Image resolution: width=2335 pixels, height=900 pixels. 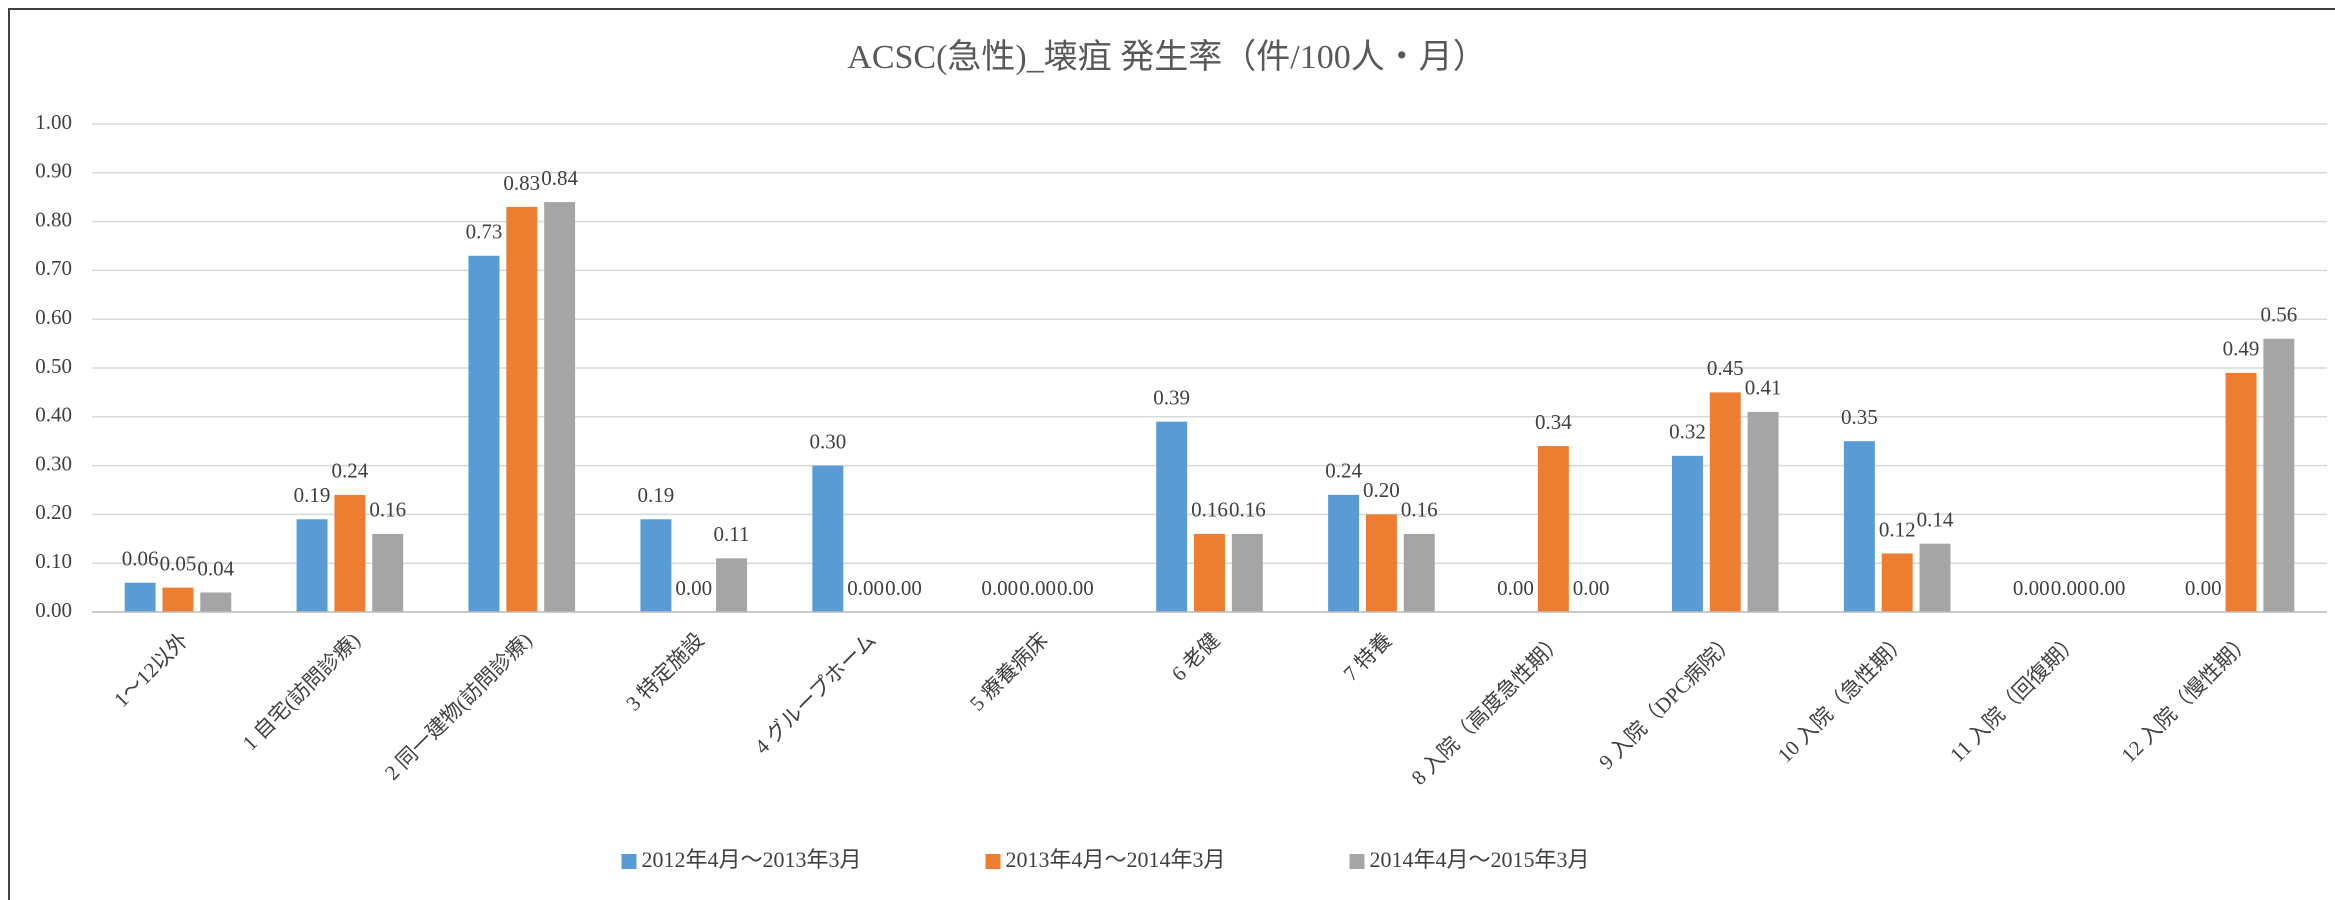 I want to click on y-tick-label: 0.60, so click(x=53, y=317).